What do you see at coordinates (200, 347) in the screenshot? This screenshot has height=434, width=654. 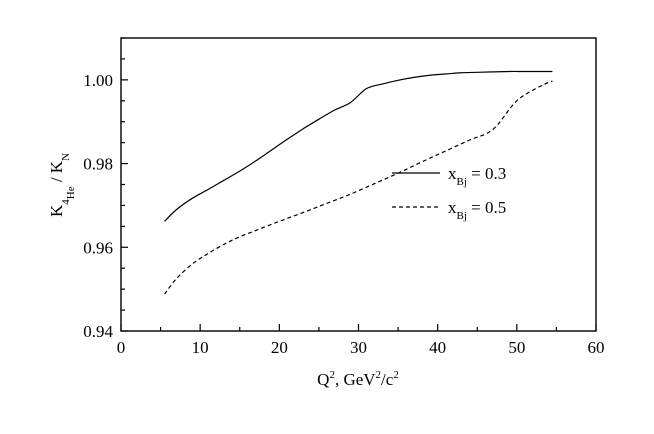 I see `x-tick-label: 10` at bounding box center [200, 347].